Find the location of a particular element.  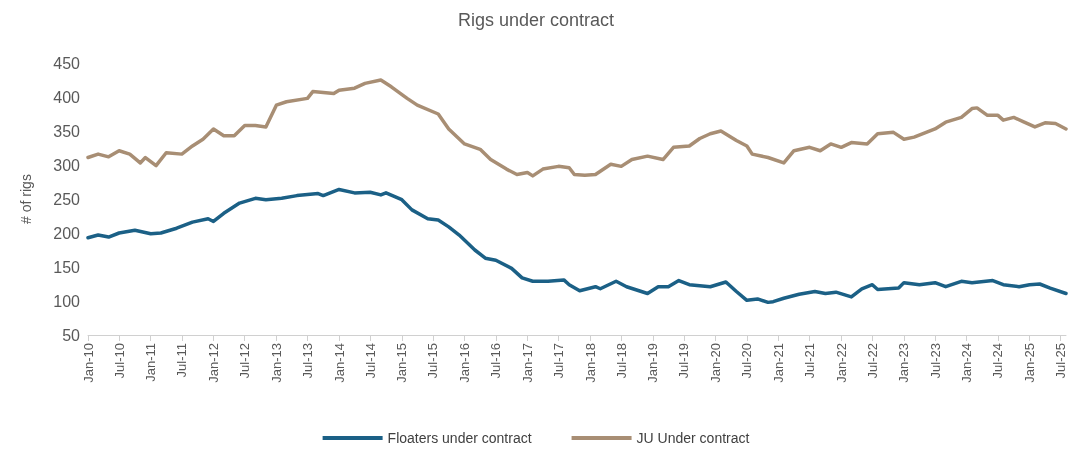

x-tick-label: Jul-14 is located at coordinates (370, 361).